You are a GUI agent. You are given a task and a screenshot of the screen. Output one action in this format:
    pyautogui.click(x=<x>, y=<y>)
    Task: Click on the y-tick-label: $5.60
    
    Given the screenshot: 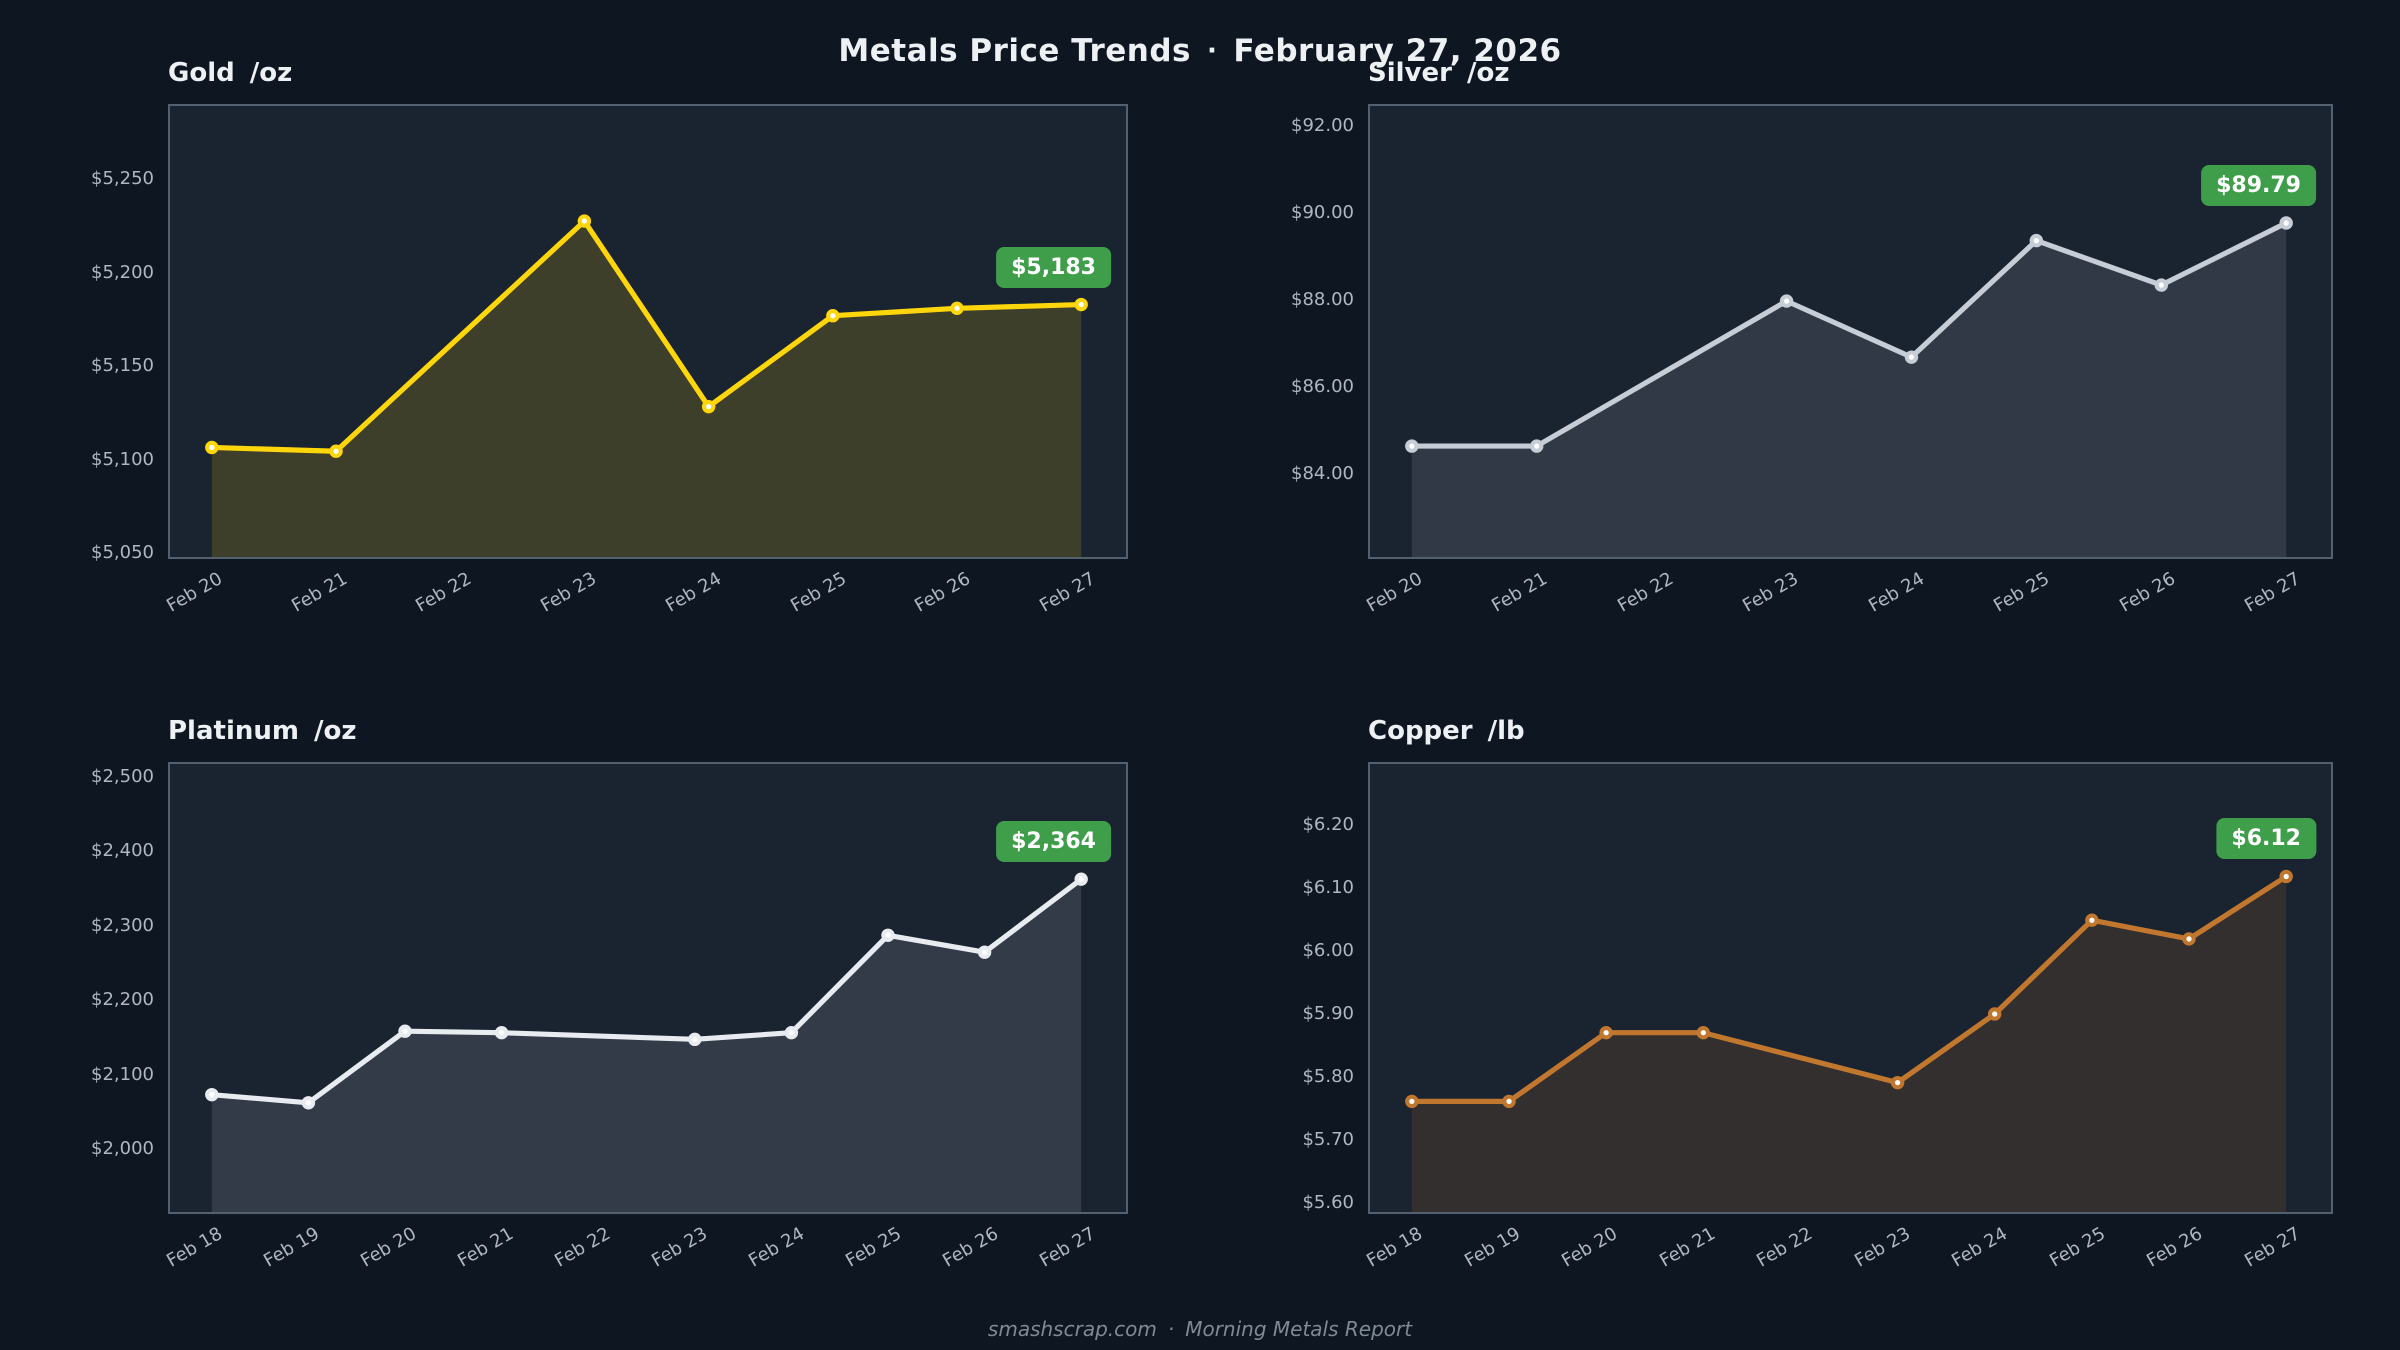 What is the action you would take?
    pyautogui.click(x=1328, y=1203)
    